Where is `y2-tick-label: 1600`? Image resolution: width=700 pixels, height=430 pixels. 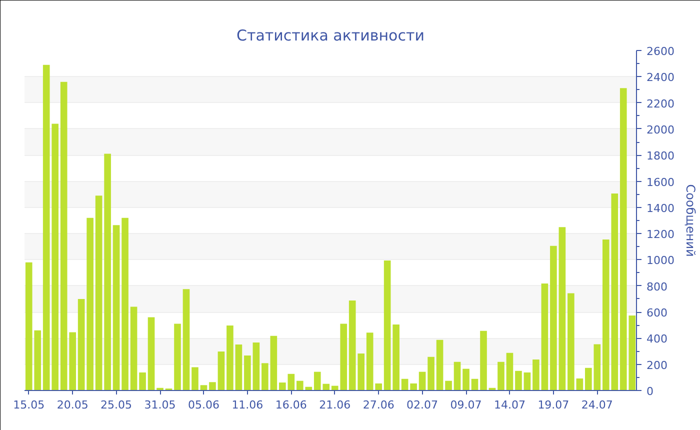 y2-tick-label: 1600 is located at coordinates (660, 182).